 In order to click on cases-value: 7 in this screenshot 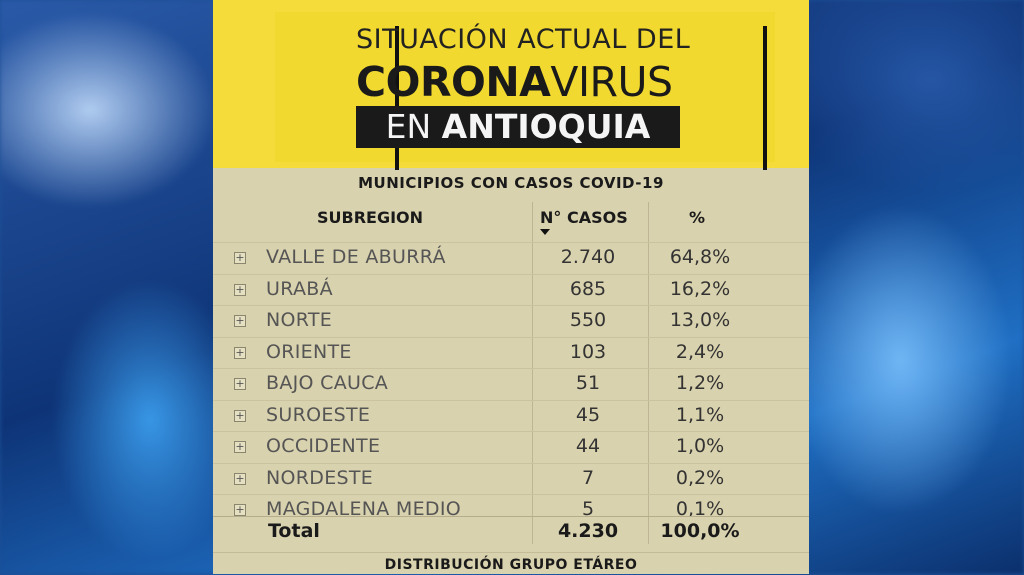, I will do `click(588, 477)`.